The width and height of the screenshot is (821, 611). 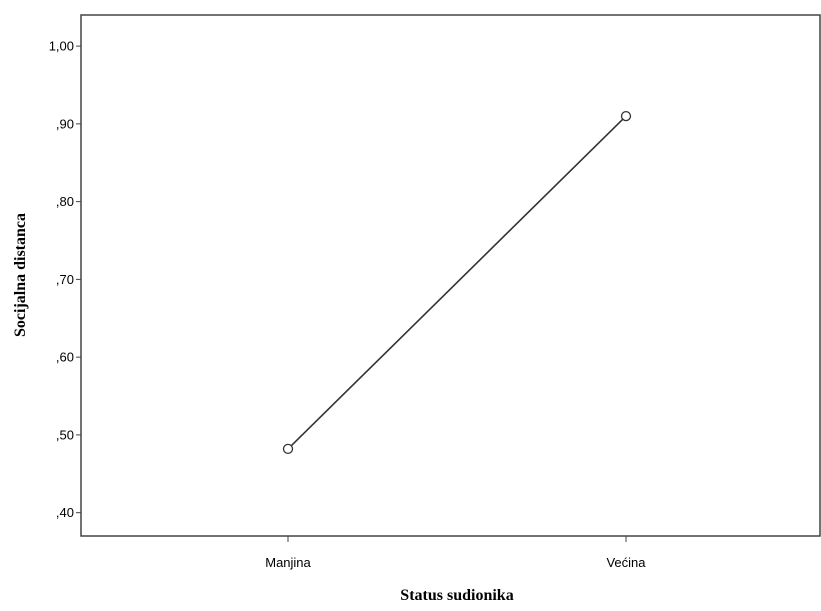 I want to click on y-tick-label: ,40, so click(x=65, y=512).